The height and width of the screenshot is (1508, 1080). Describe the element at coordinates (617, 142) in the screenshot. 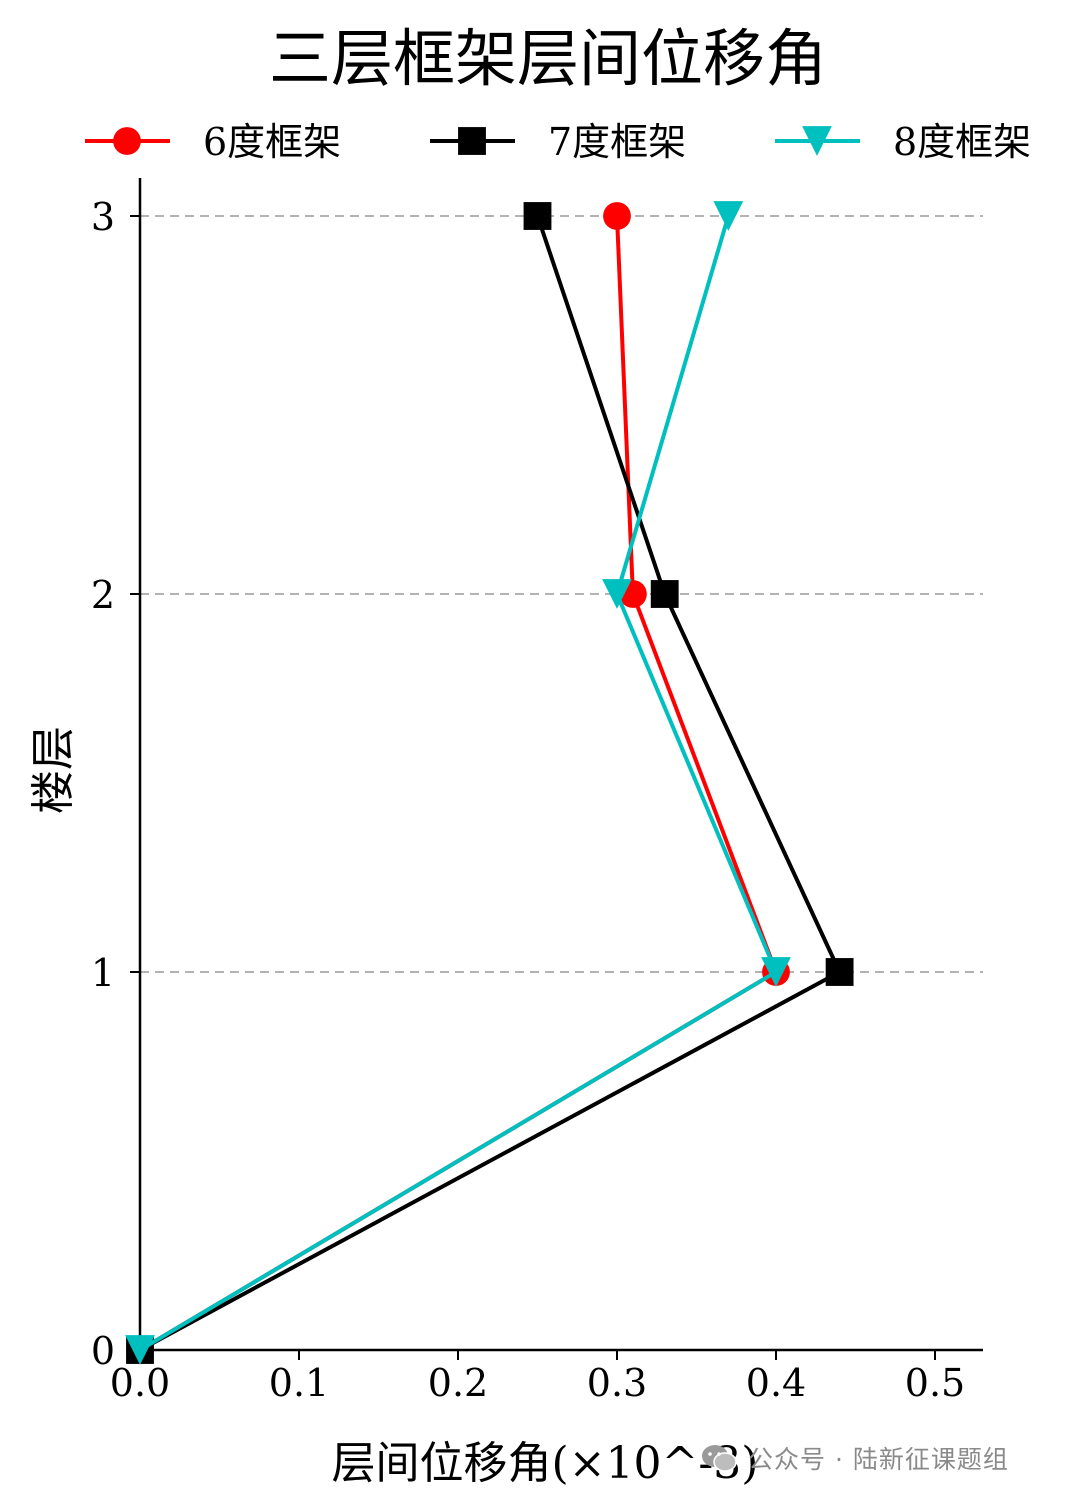

I see `legend-label: 7度框架` at that location.